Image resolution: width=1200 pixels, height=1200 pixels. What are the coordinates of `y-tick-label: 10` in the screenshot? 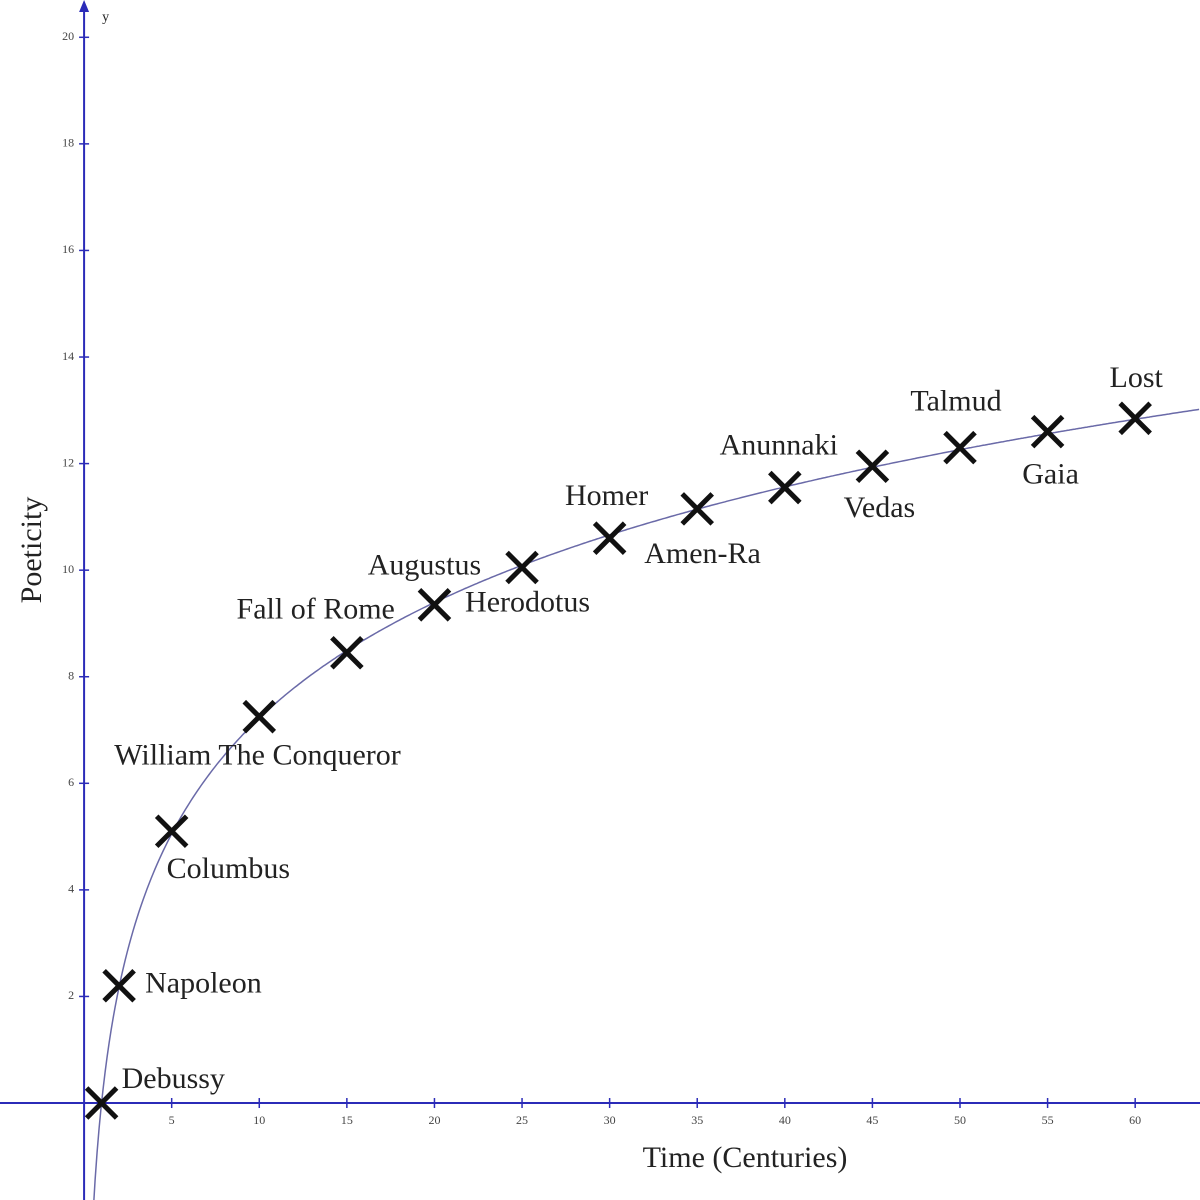 It's located at (68, 569).